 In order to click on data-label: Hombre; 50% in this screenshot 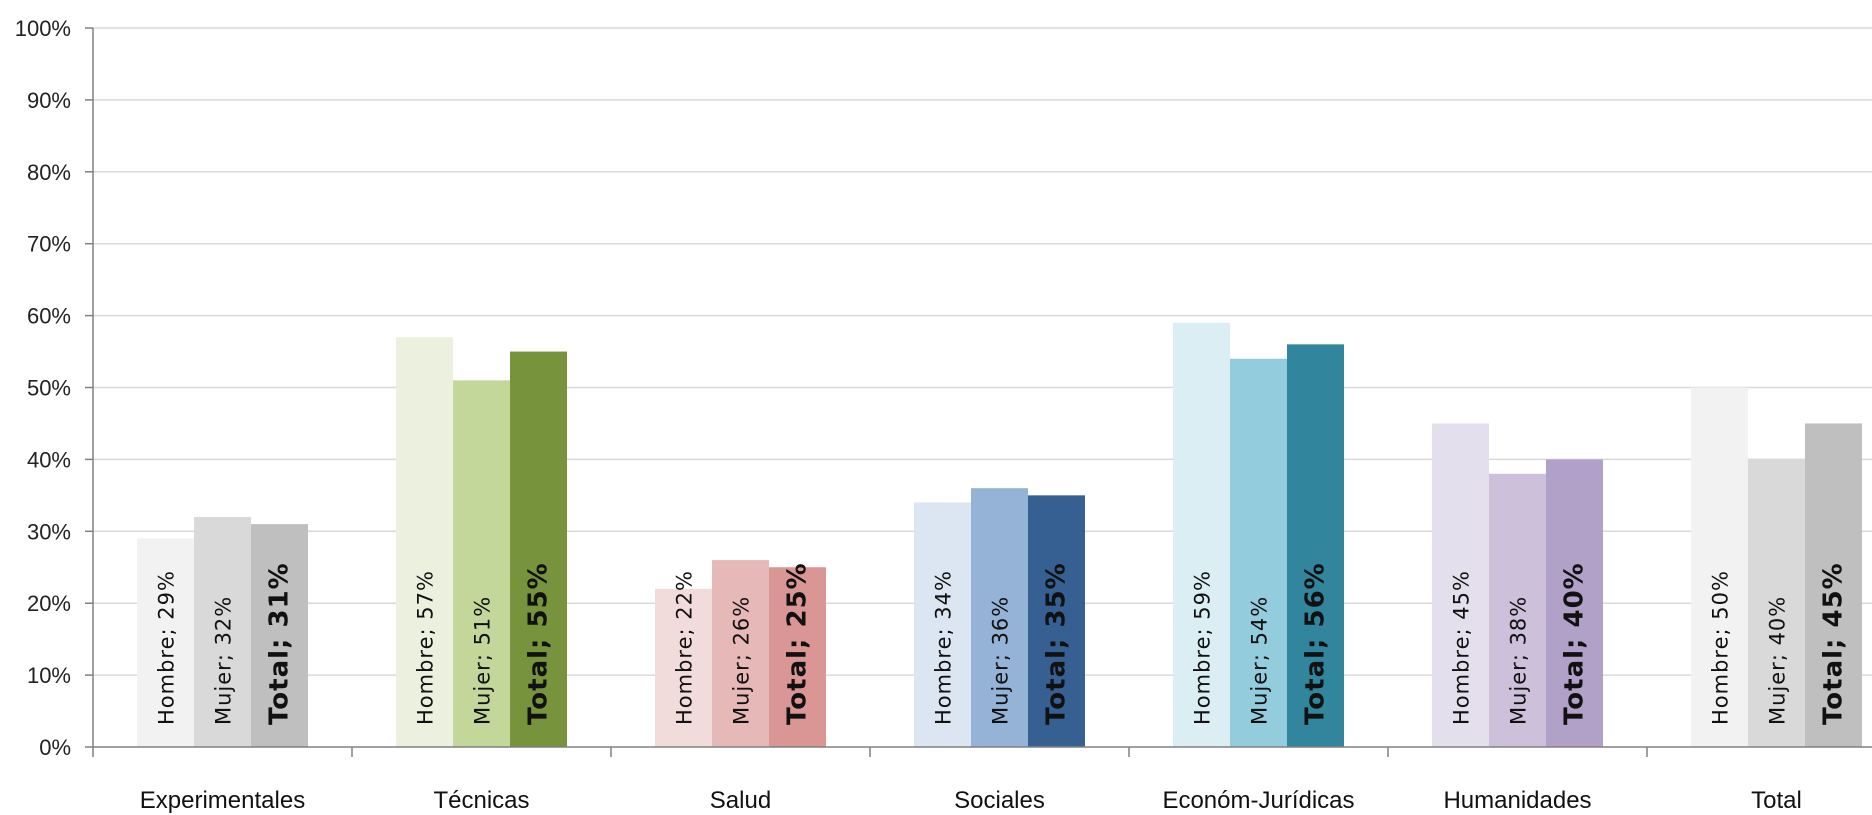, I will do `click(1721, 647)`.